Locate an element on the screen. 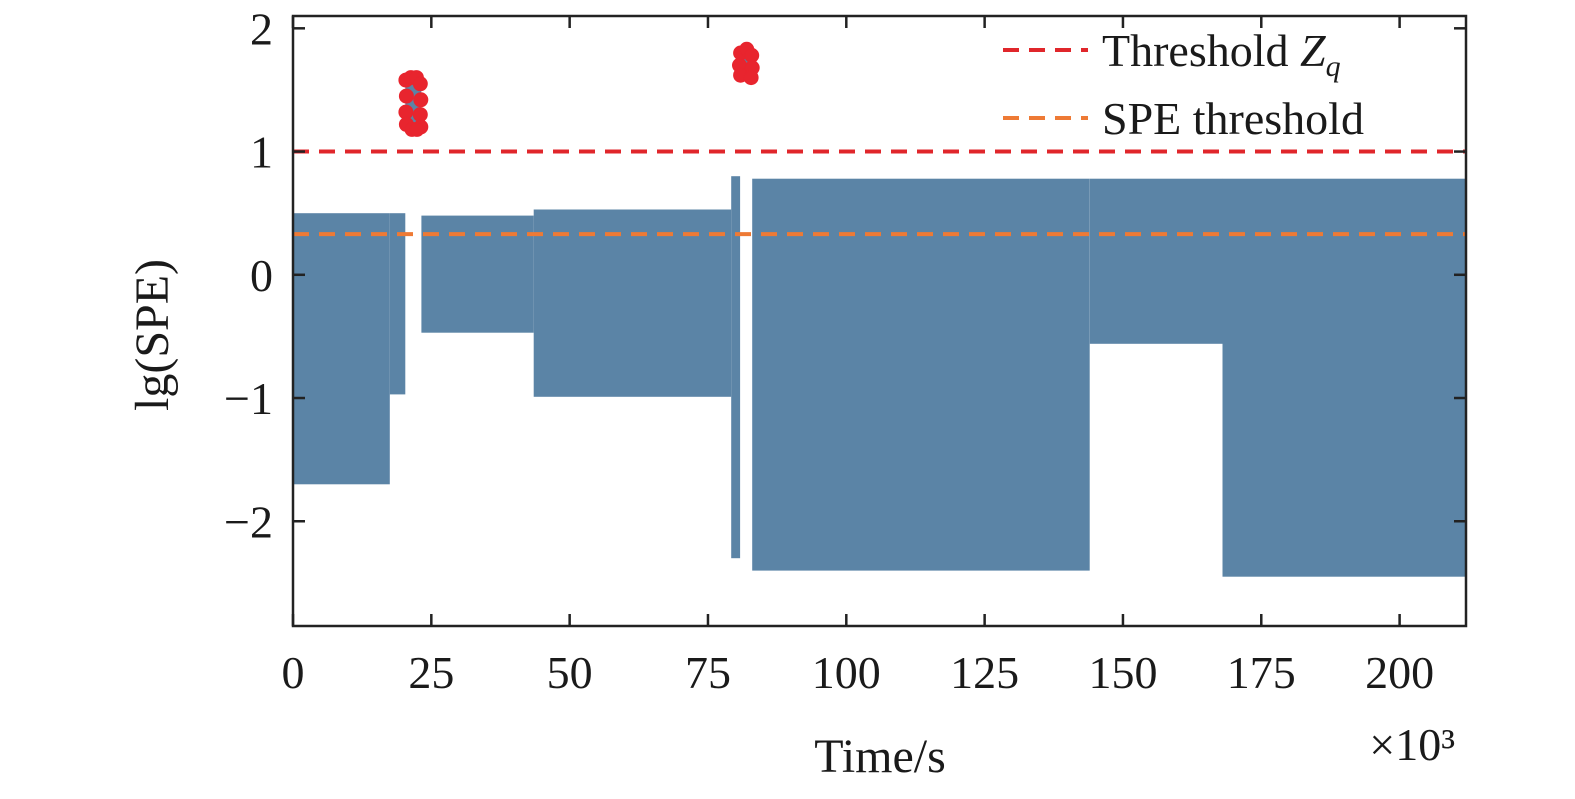 The width and height of the screenshot is (1575, 799). x-tick-label-0: 0 is located at coordinates (293, 672).